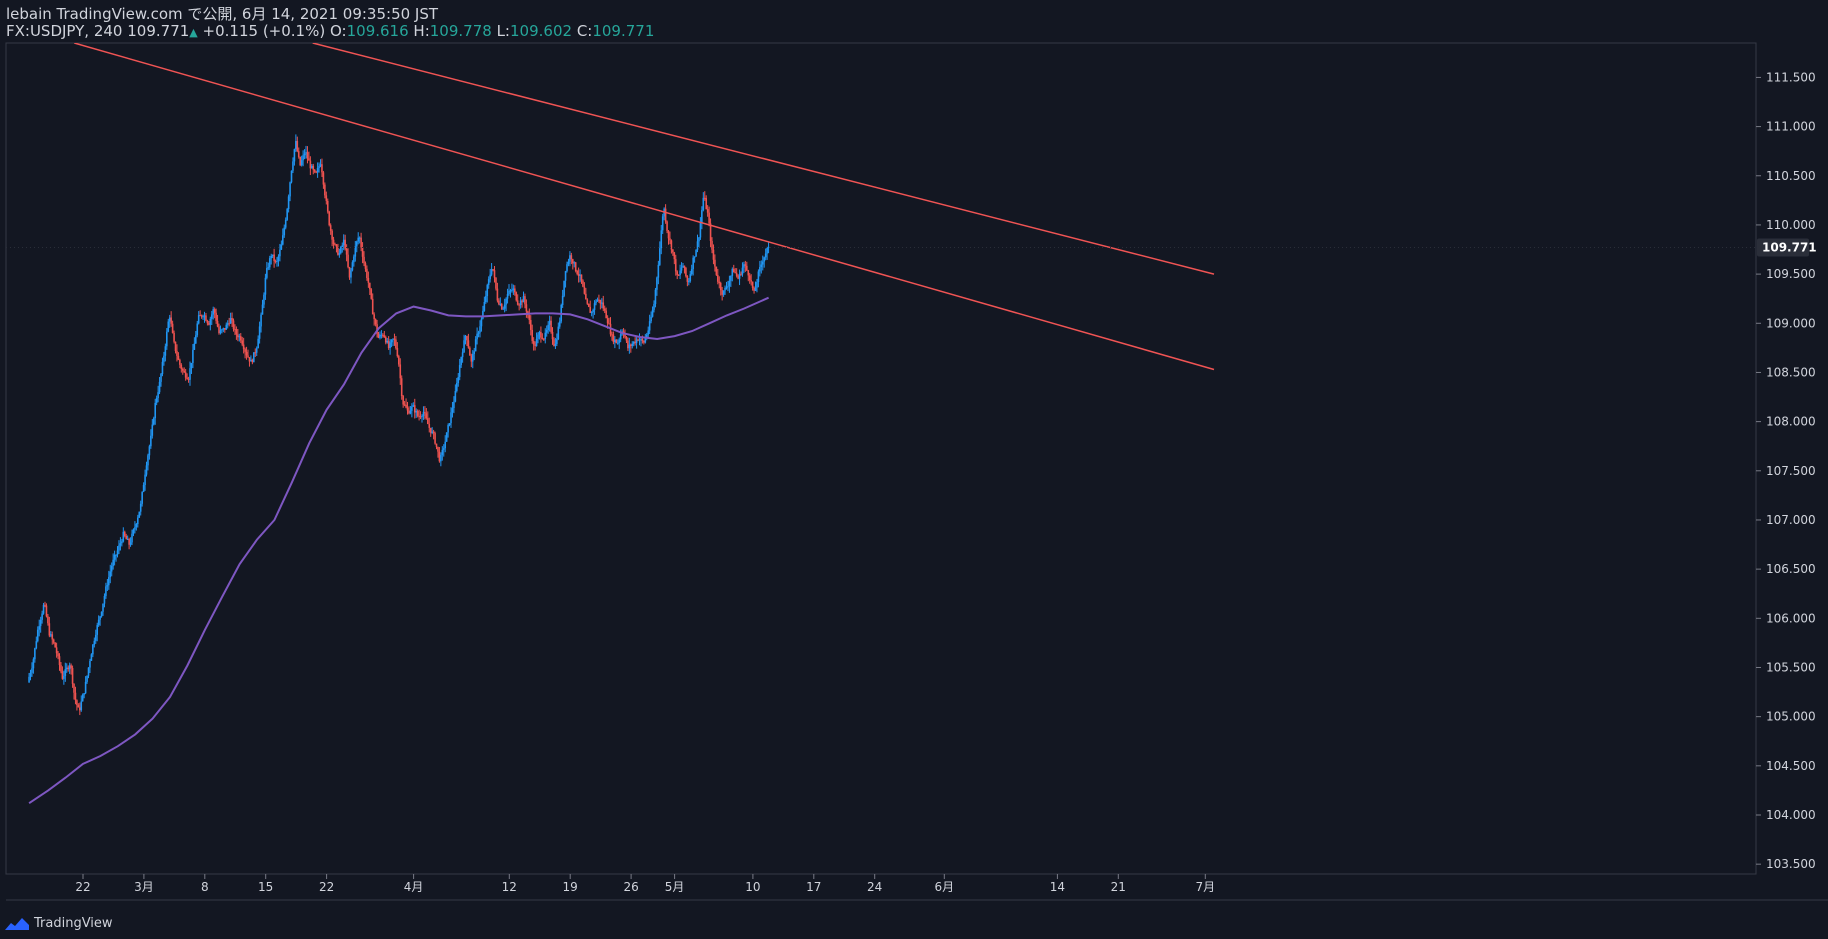  I want to click on last-price-tag-label: 109.771, so click(1789, 247).